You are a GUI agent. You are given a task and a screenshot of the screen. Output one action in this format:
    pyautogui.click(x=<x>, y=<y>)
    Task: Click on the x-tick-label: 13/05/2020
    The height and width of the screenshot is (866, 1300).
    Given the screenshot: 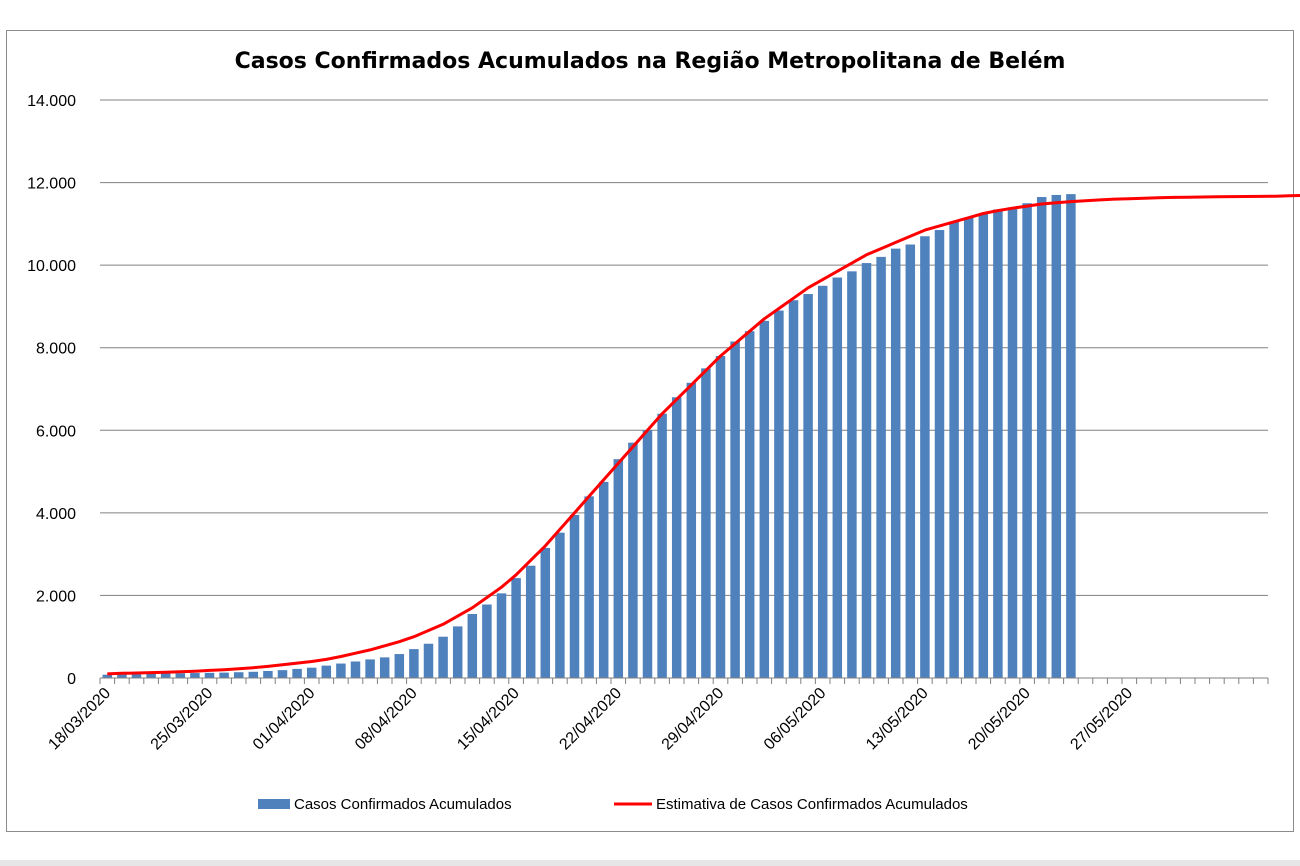 What is the action you would take?
    pyautogui.click(x=897, y=719)
    